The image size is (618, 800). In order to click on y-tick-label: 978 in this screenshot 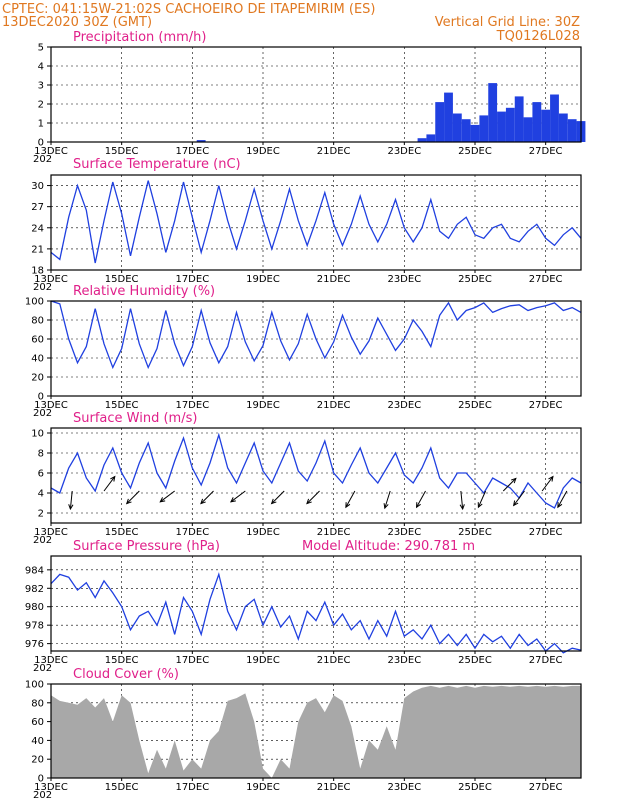, I will do `click(34, 626)`.